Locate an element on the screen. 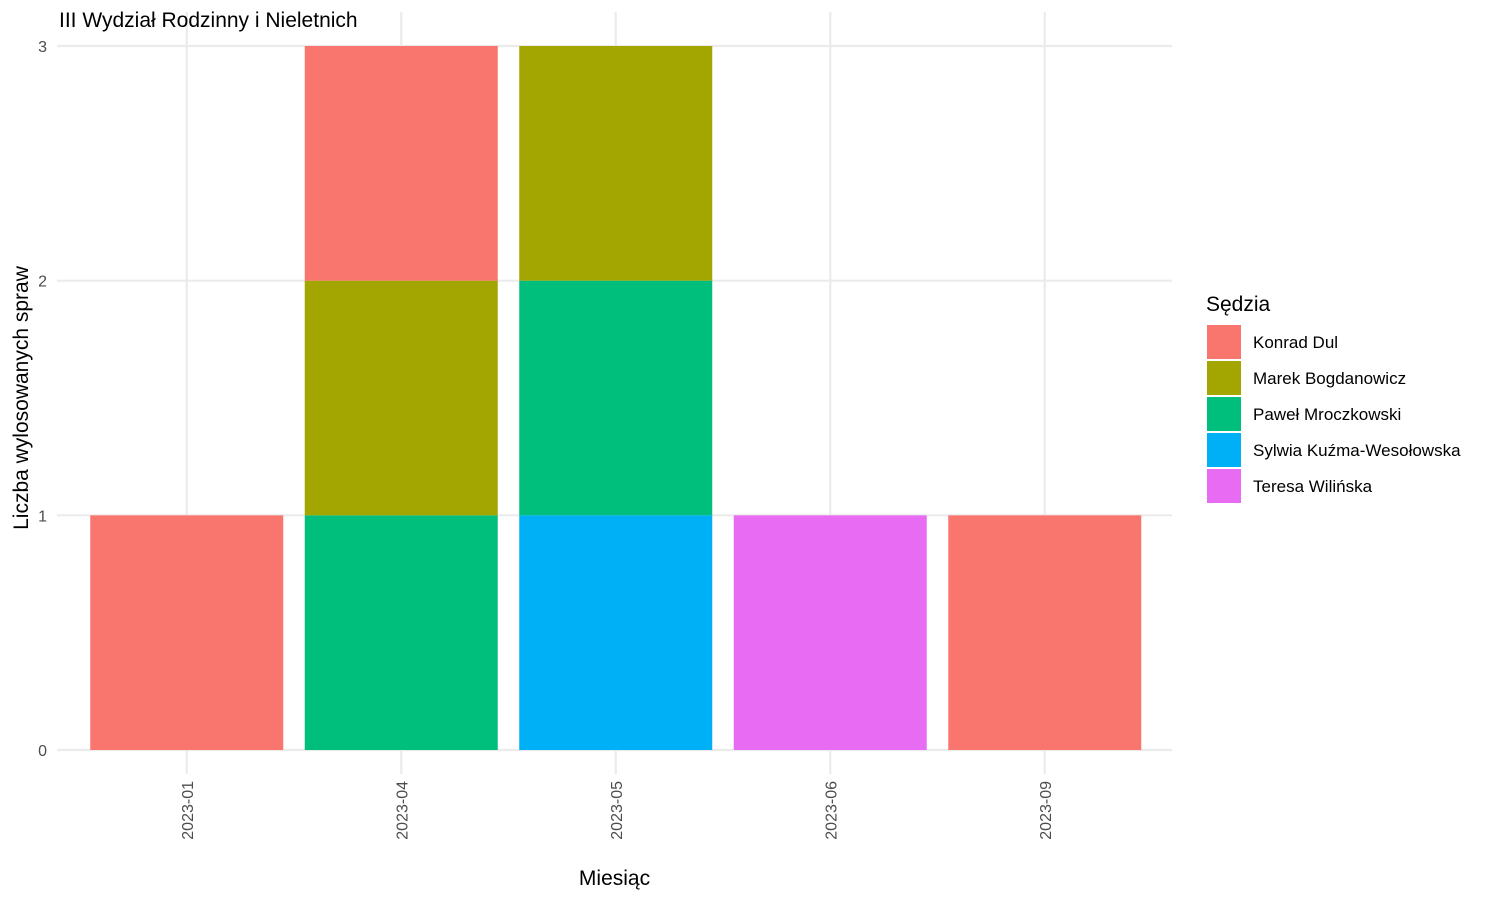  x-tick-label: 2023-01 is located at coordinates (188, 810).